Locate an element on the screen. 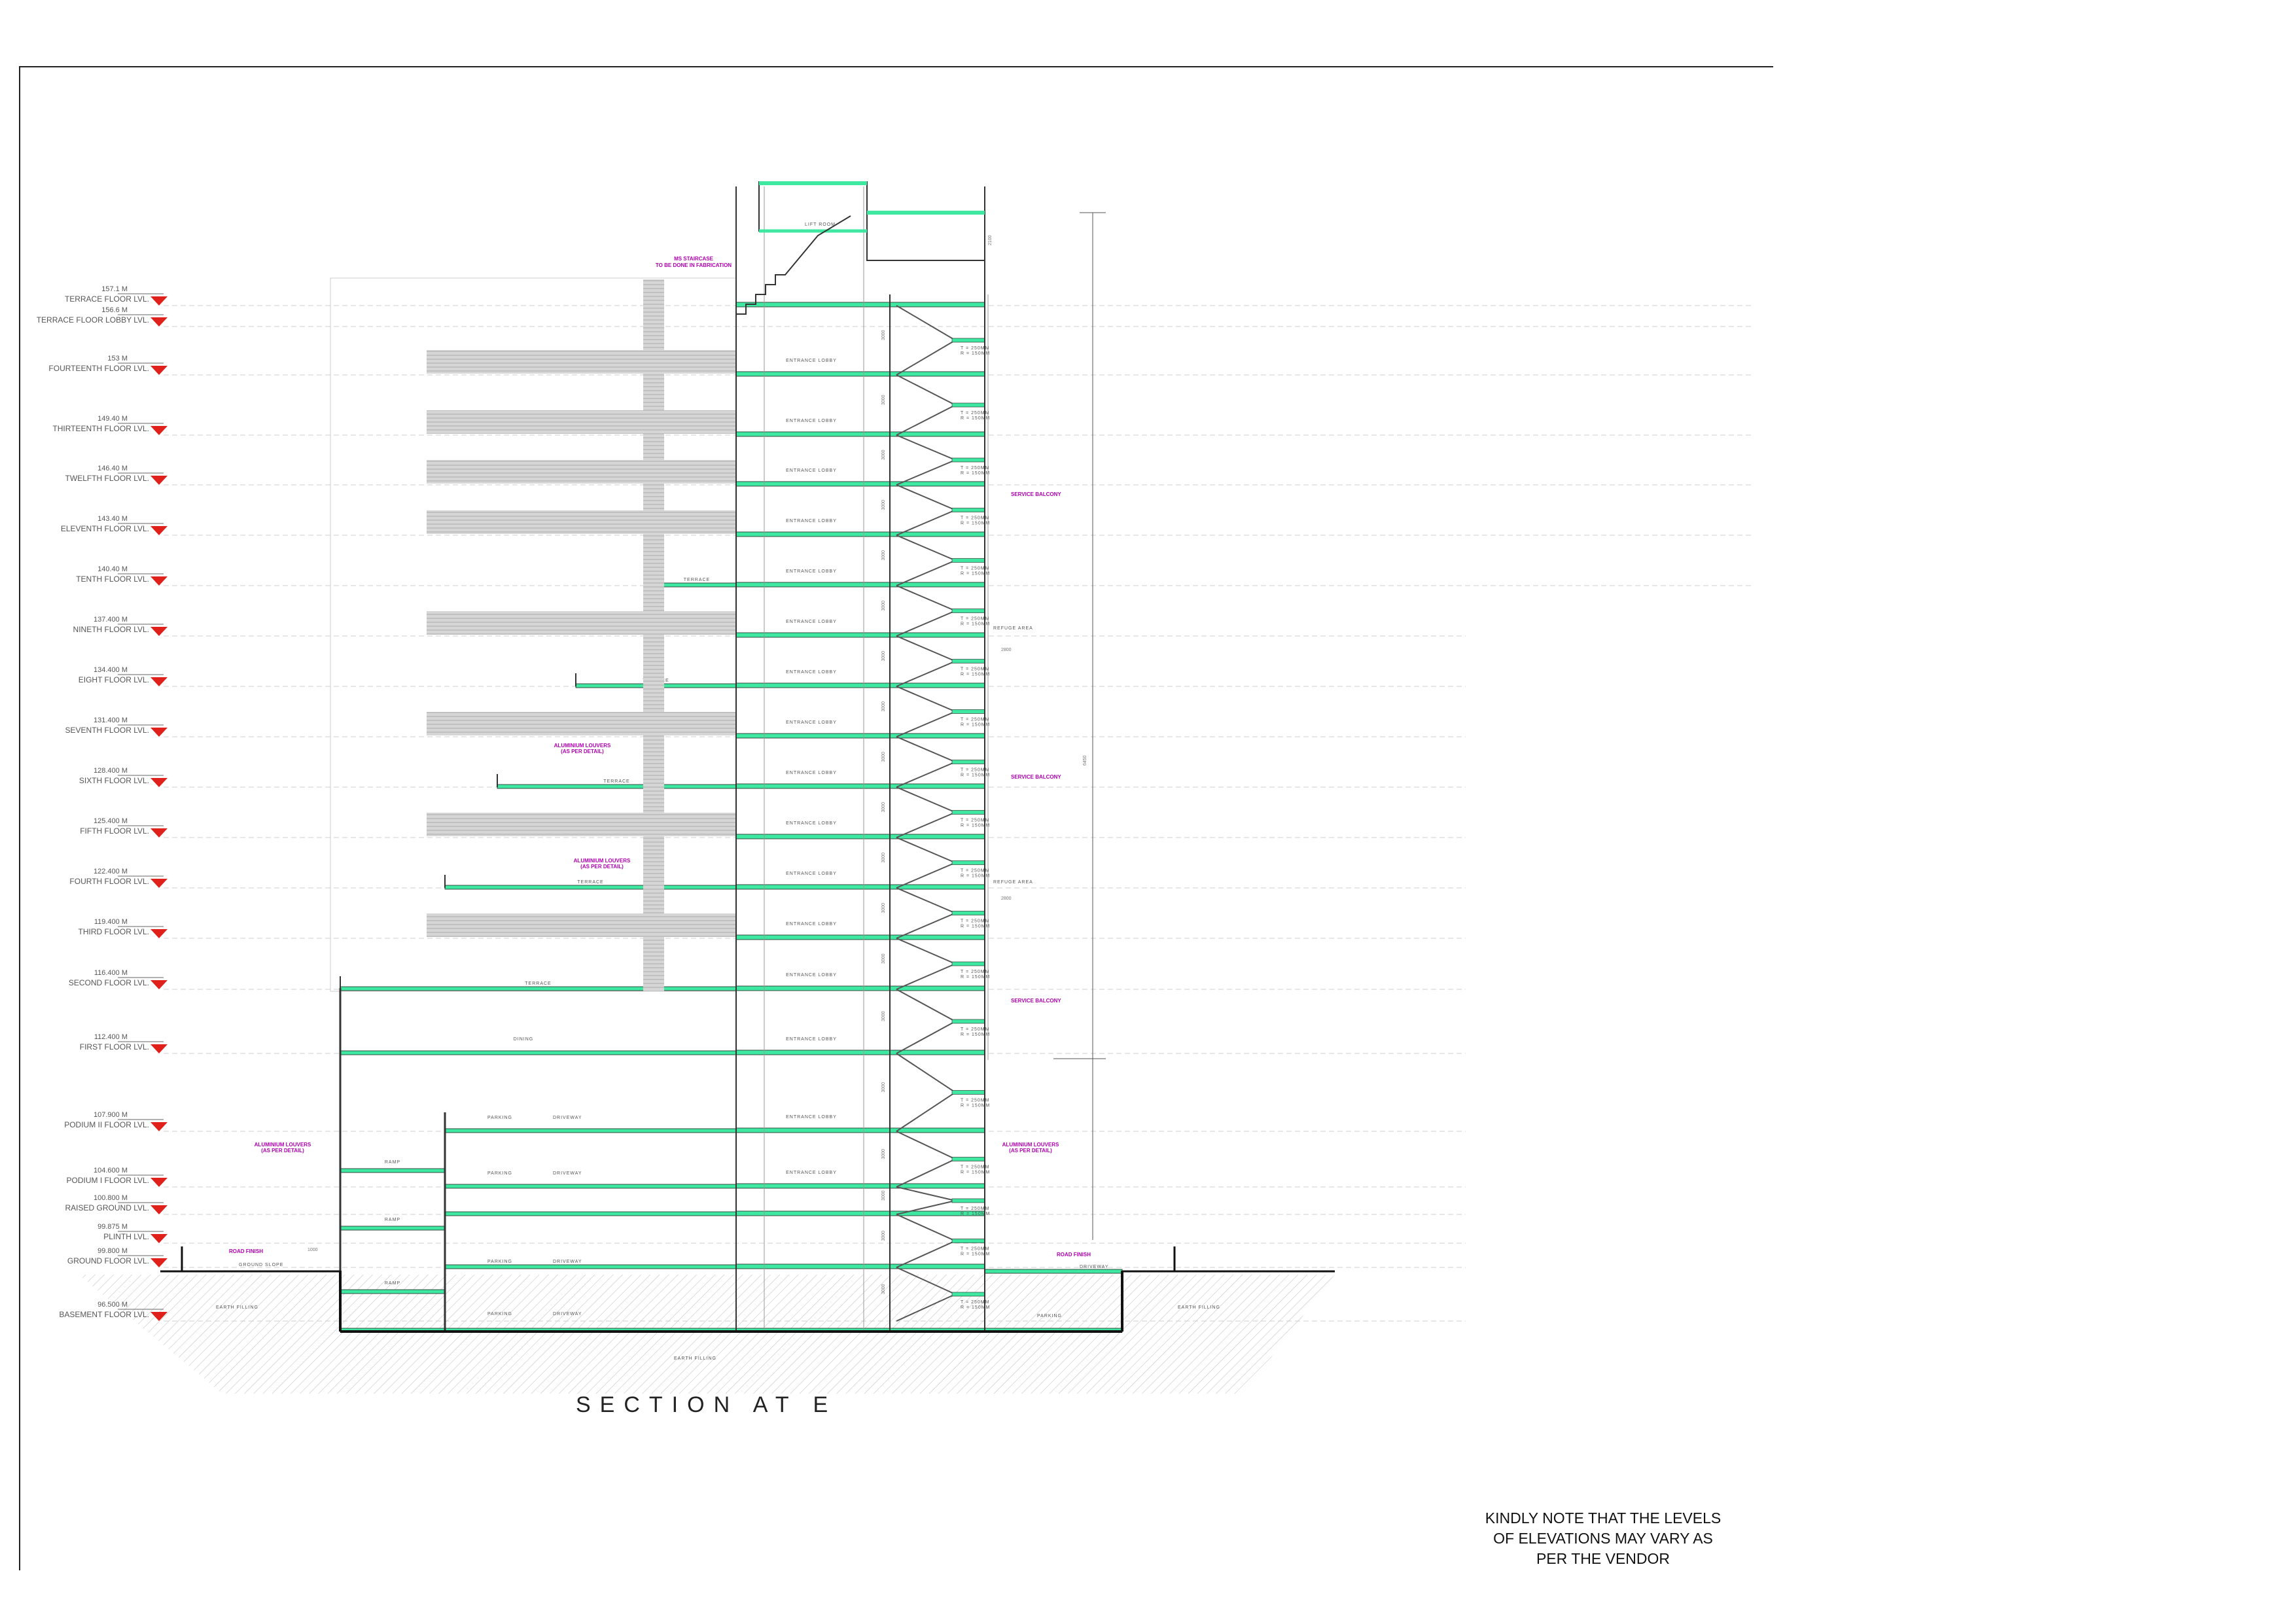  level-value-seventh: 131.400 M is located at coordinates (111, 720).